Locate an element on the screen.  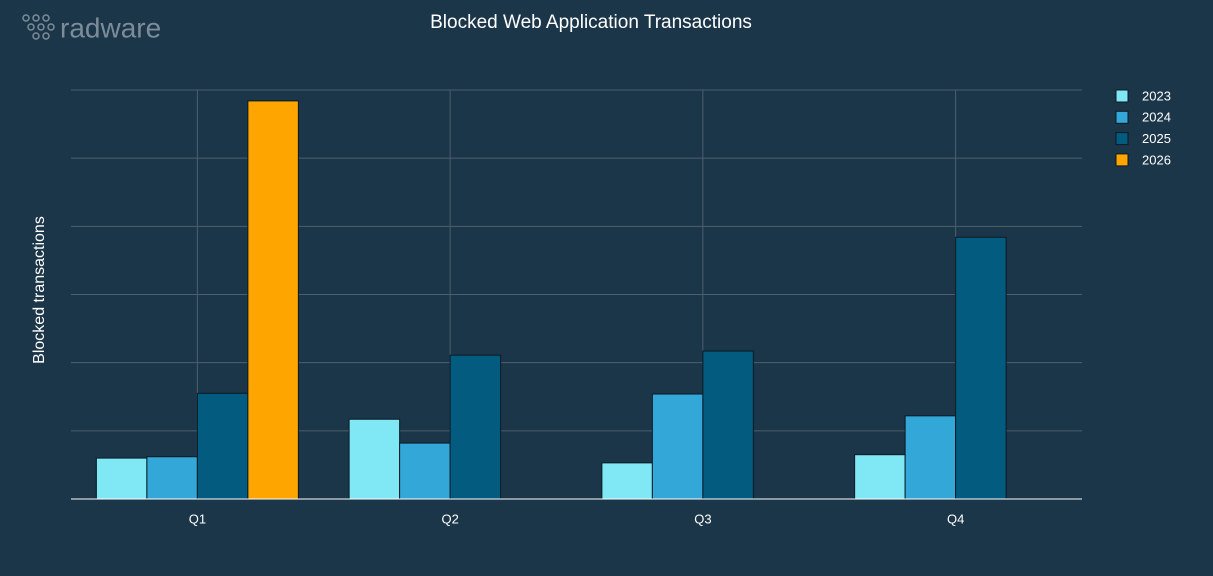
legend-label: 2026 is located at coordinates (1156, 159).